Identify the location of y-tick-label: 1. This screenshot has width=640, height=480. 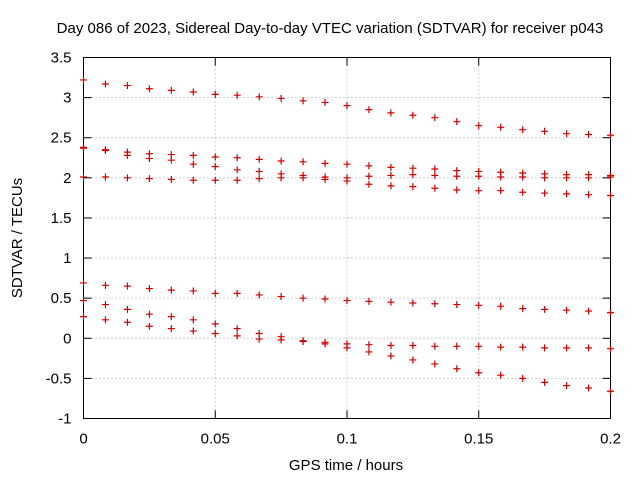
(67, 258).